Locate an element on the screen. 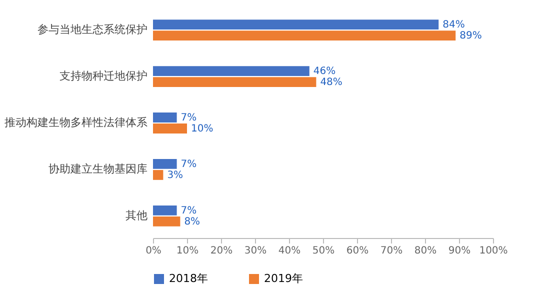 This screenshot has width=553, height=305. x-tick-label: 30% is located at coordinates (255, 251).